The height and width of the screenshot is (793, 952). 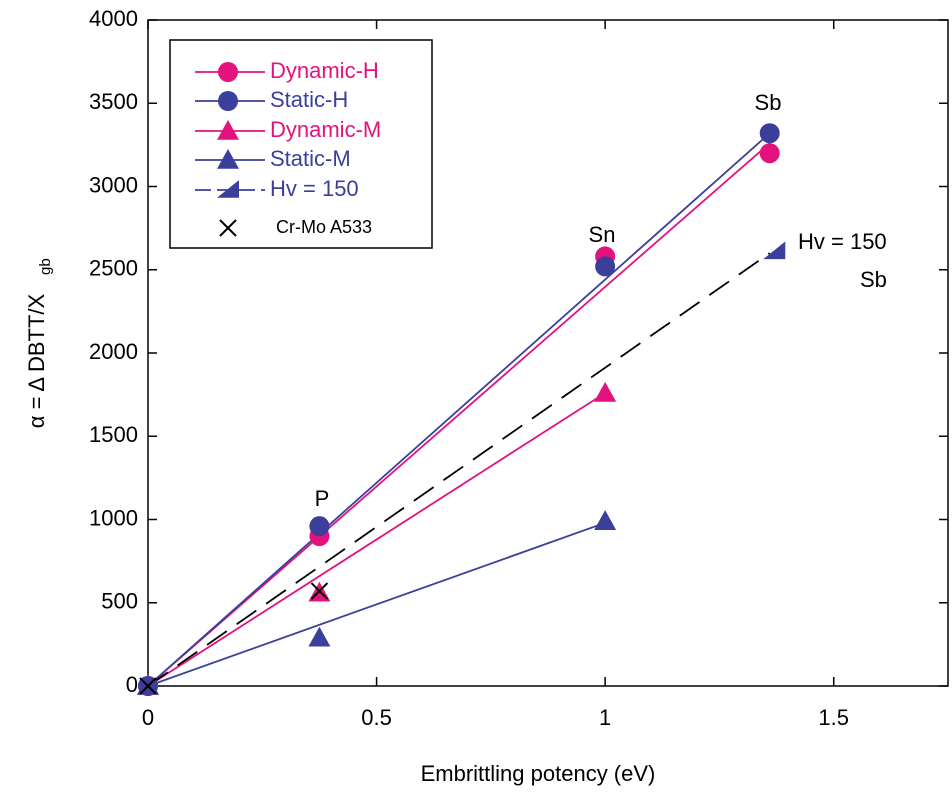 I want to click on y-tick-label: 4000, so click(x=113, y=18).